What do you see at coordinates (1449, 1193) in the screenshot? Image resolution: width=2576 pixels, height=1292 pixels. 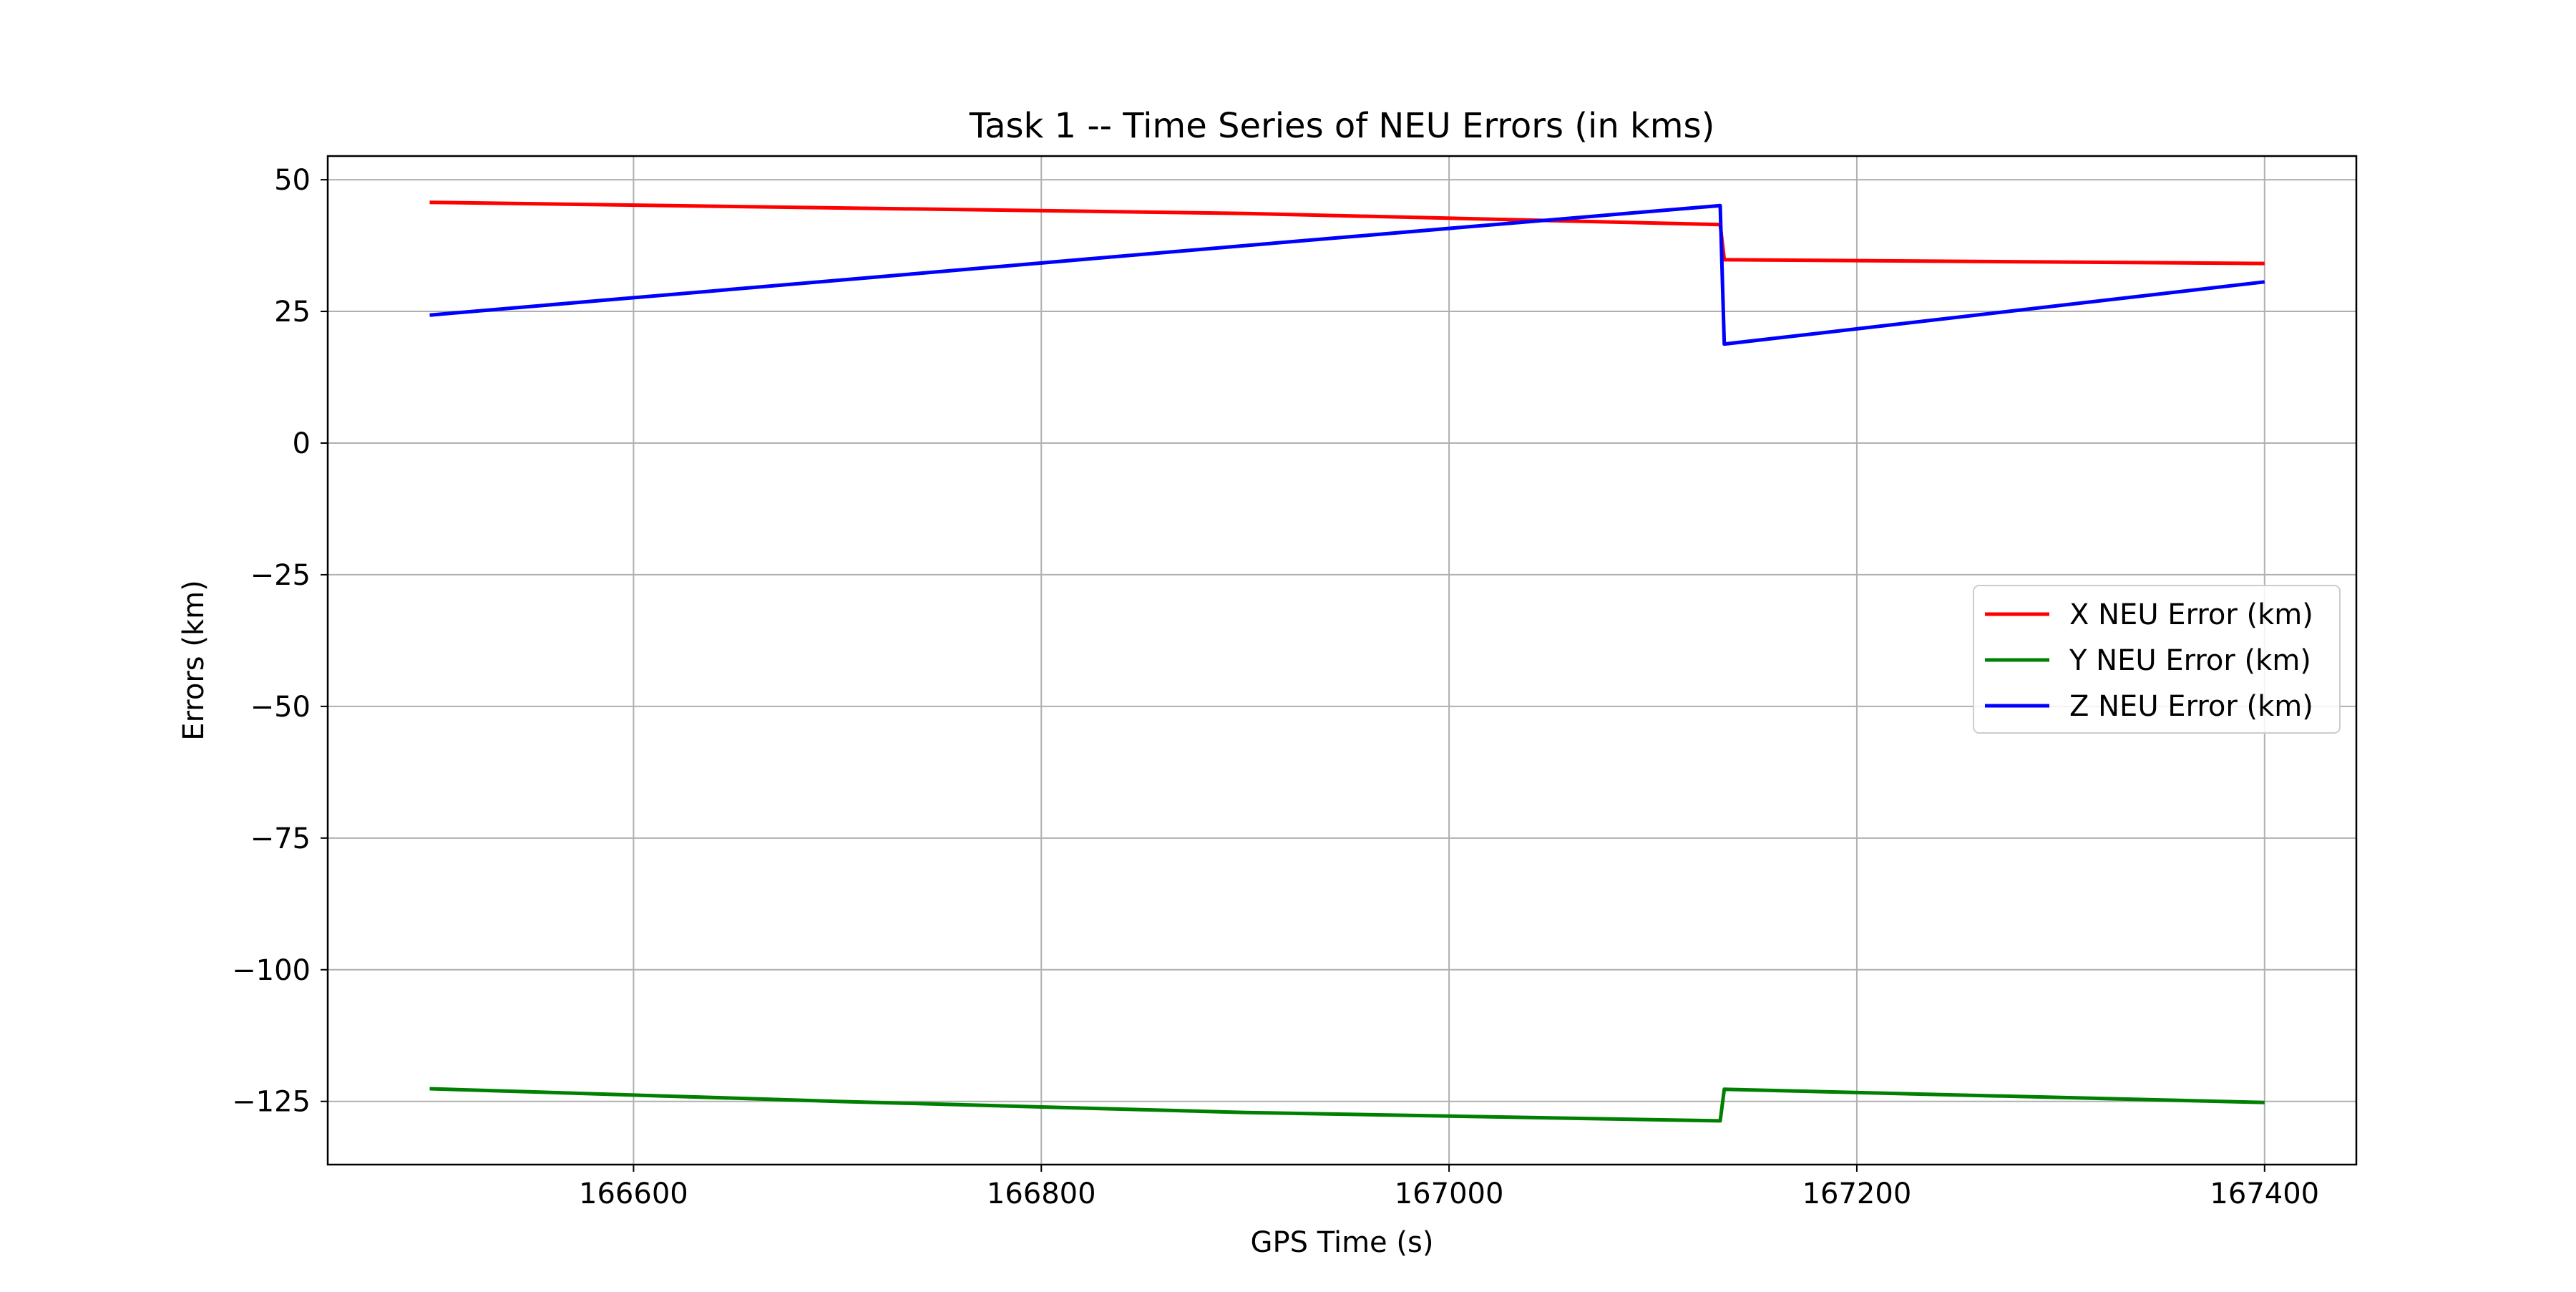 I see `x-tick-label: 167000` at bounding box center [1449, 1193].